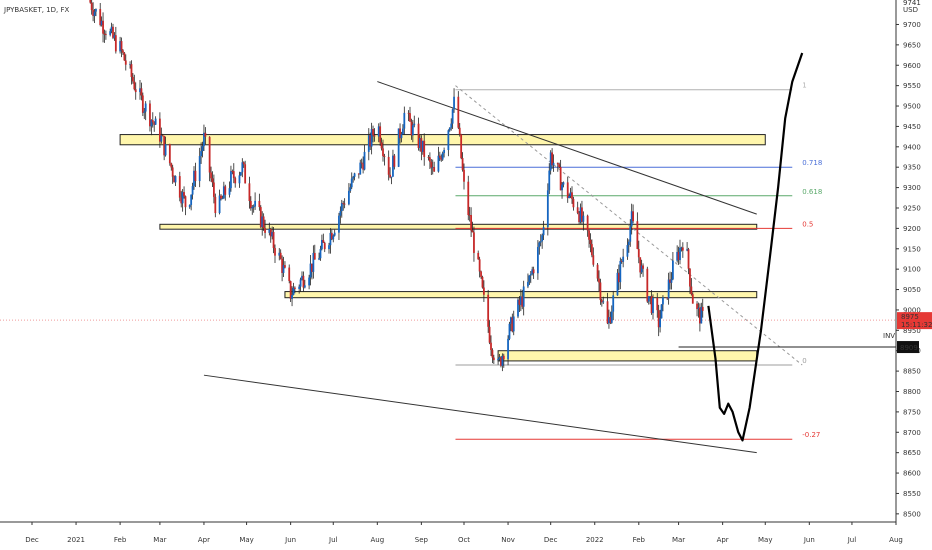 This screenshot has width=932, height=550. I want to click on chart-title: JPYBASKET, 1D, FX, so click(36, 10).